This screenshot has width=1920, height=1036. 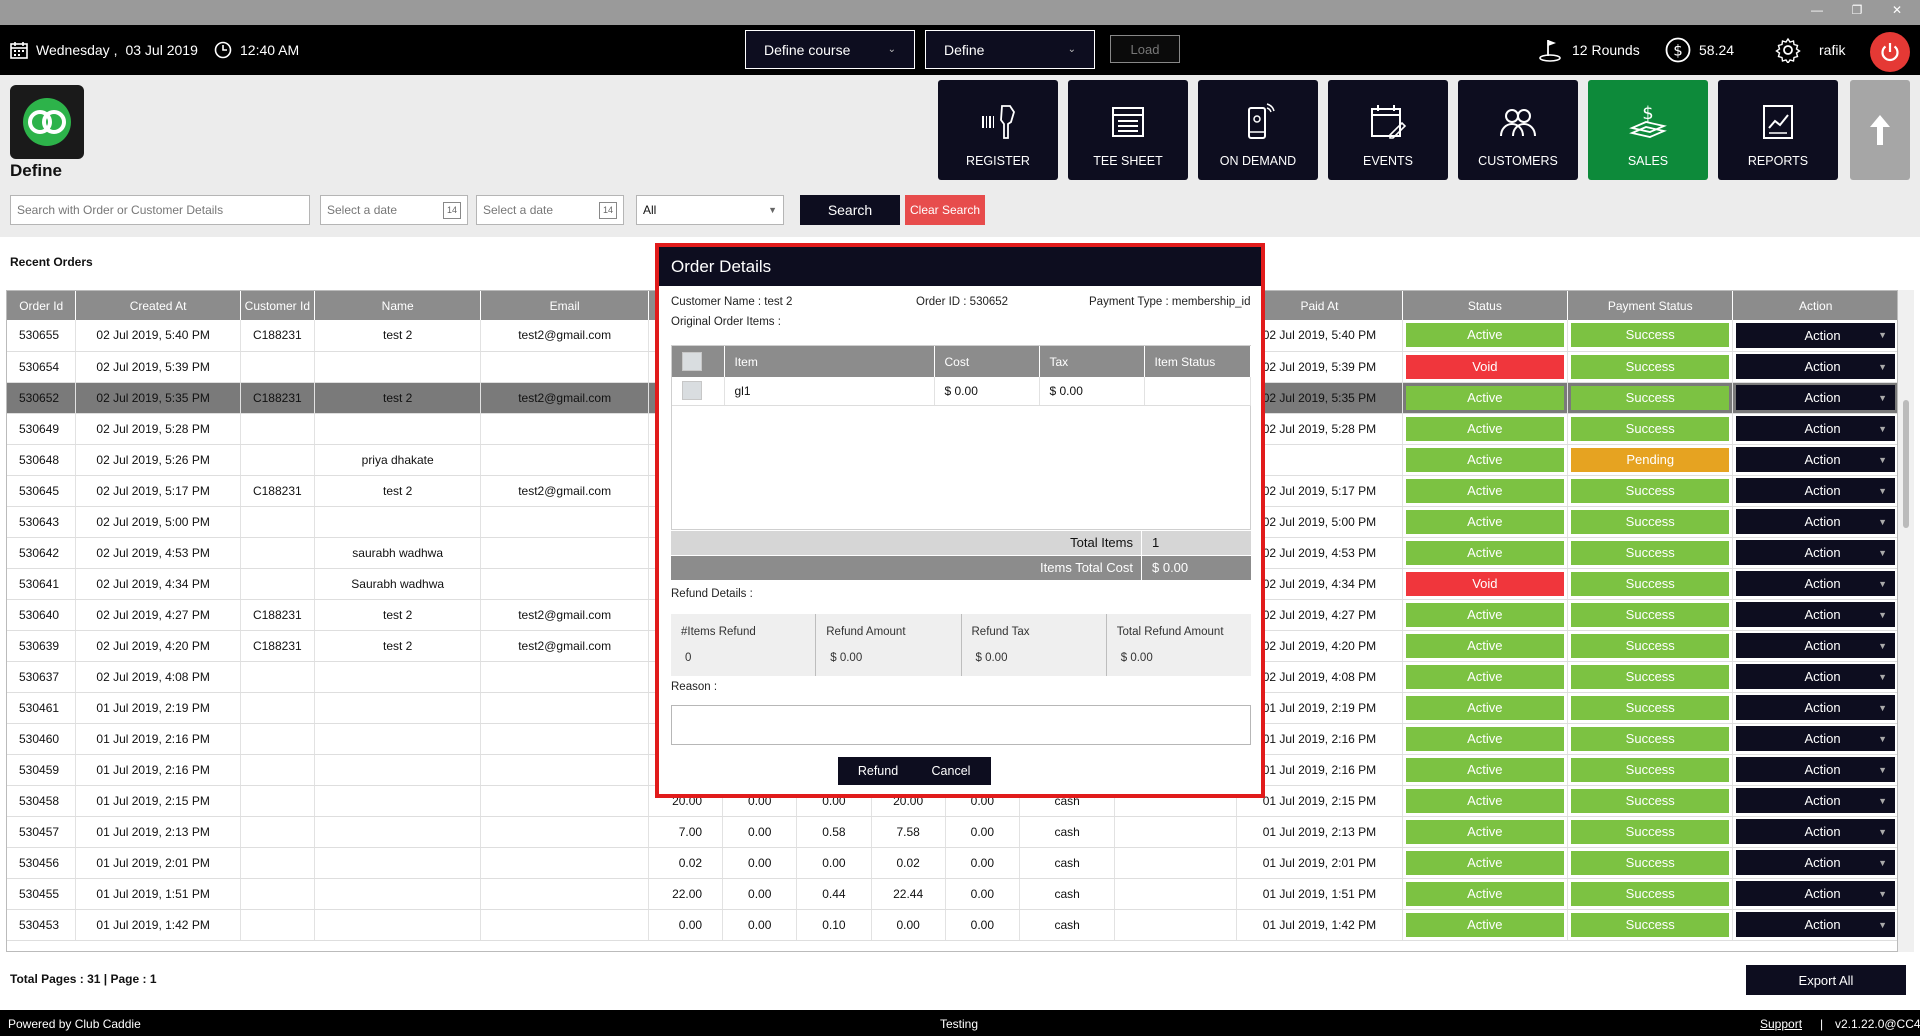 What do you see at coordinates (1814, 305) in the screenshot?
I see `col-header: Action` at bounding box center [1814, 305].